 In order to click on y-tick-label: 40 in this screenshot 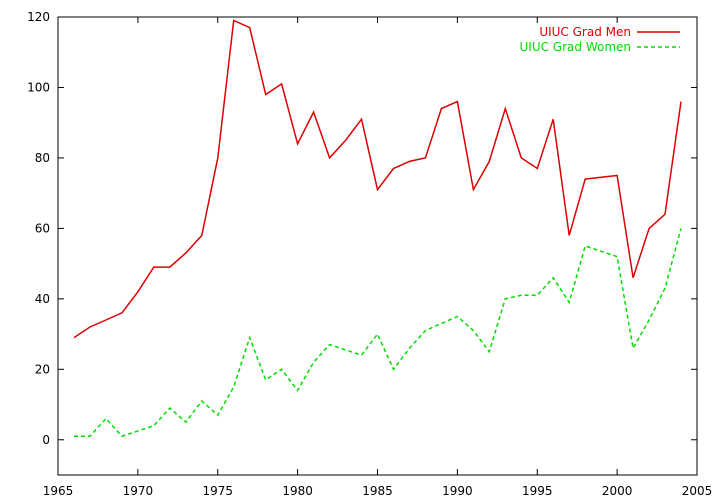, I will do `click(42, 299)`.